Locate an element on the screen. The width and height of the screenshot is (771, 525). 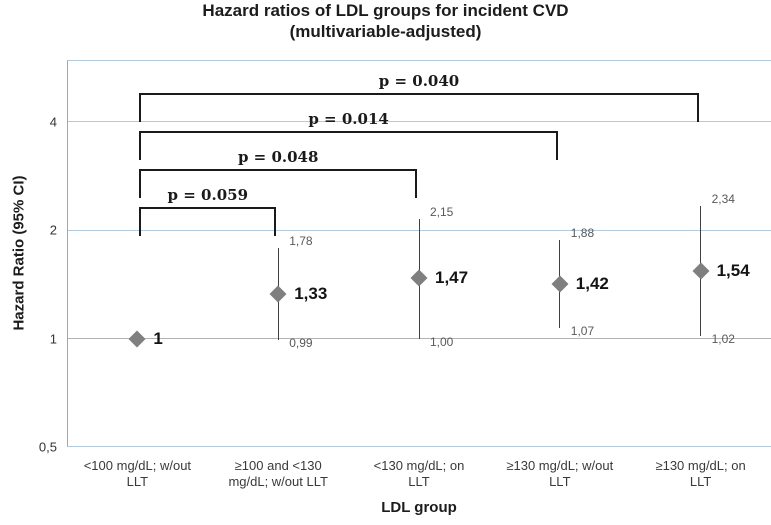
gridline-y2 is located at coordinates (419, 230).